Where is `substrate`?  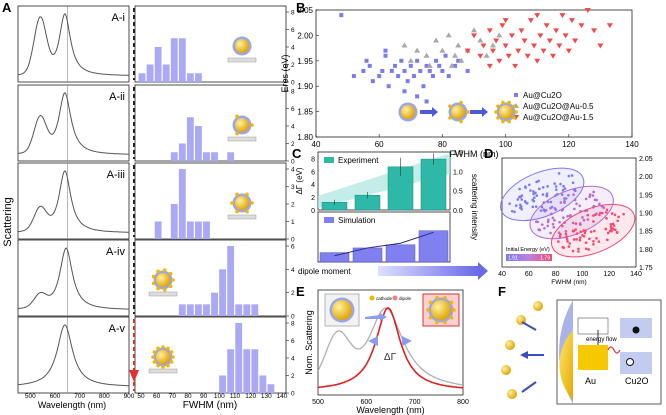 substrate is located at coordinates (242, 139).